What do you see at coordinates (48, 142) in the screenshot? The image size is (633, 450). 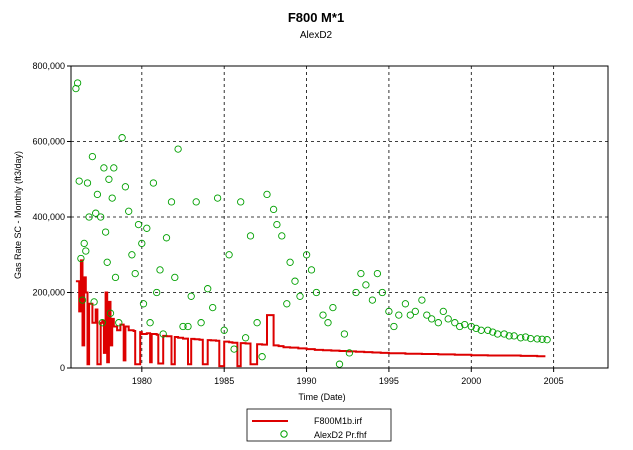 I see `y-tick-label: 600,000` at bounding box center [48, 142].